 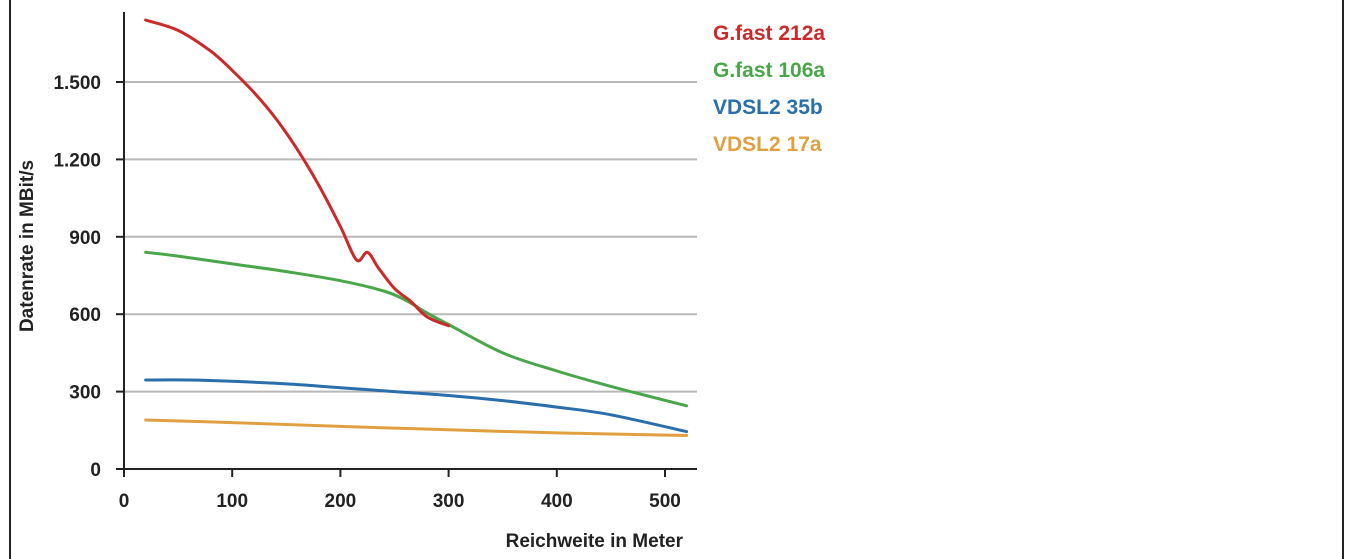 I want to click on x-tick-label: 0, so click(x=124, y=501).